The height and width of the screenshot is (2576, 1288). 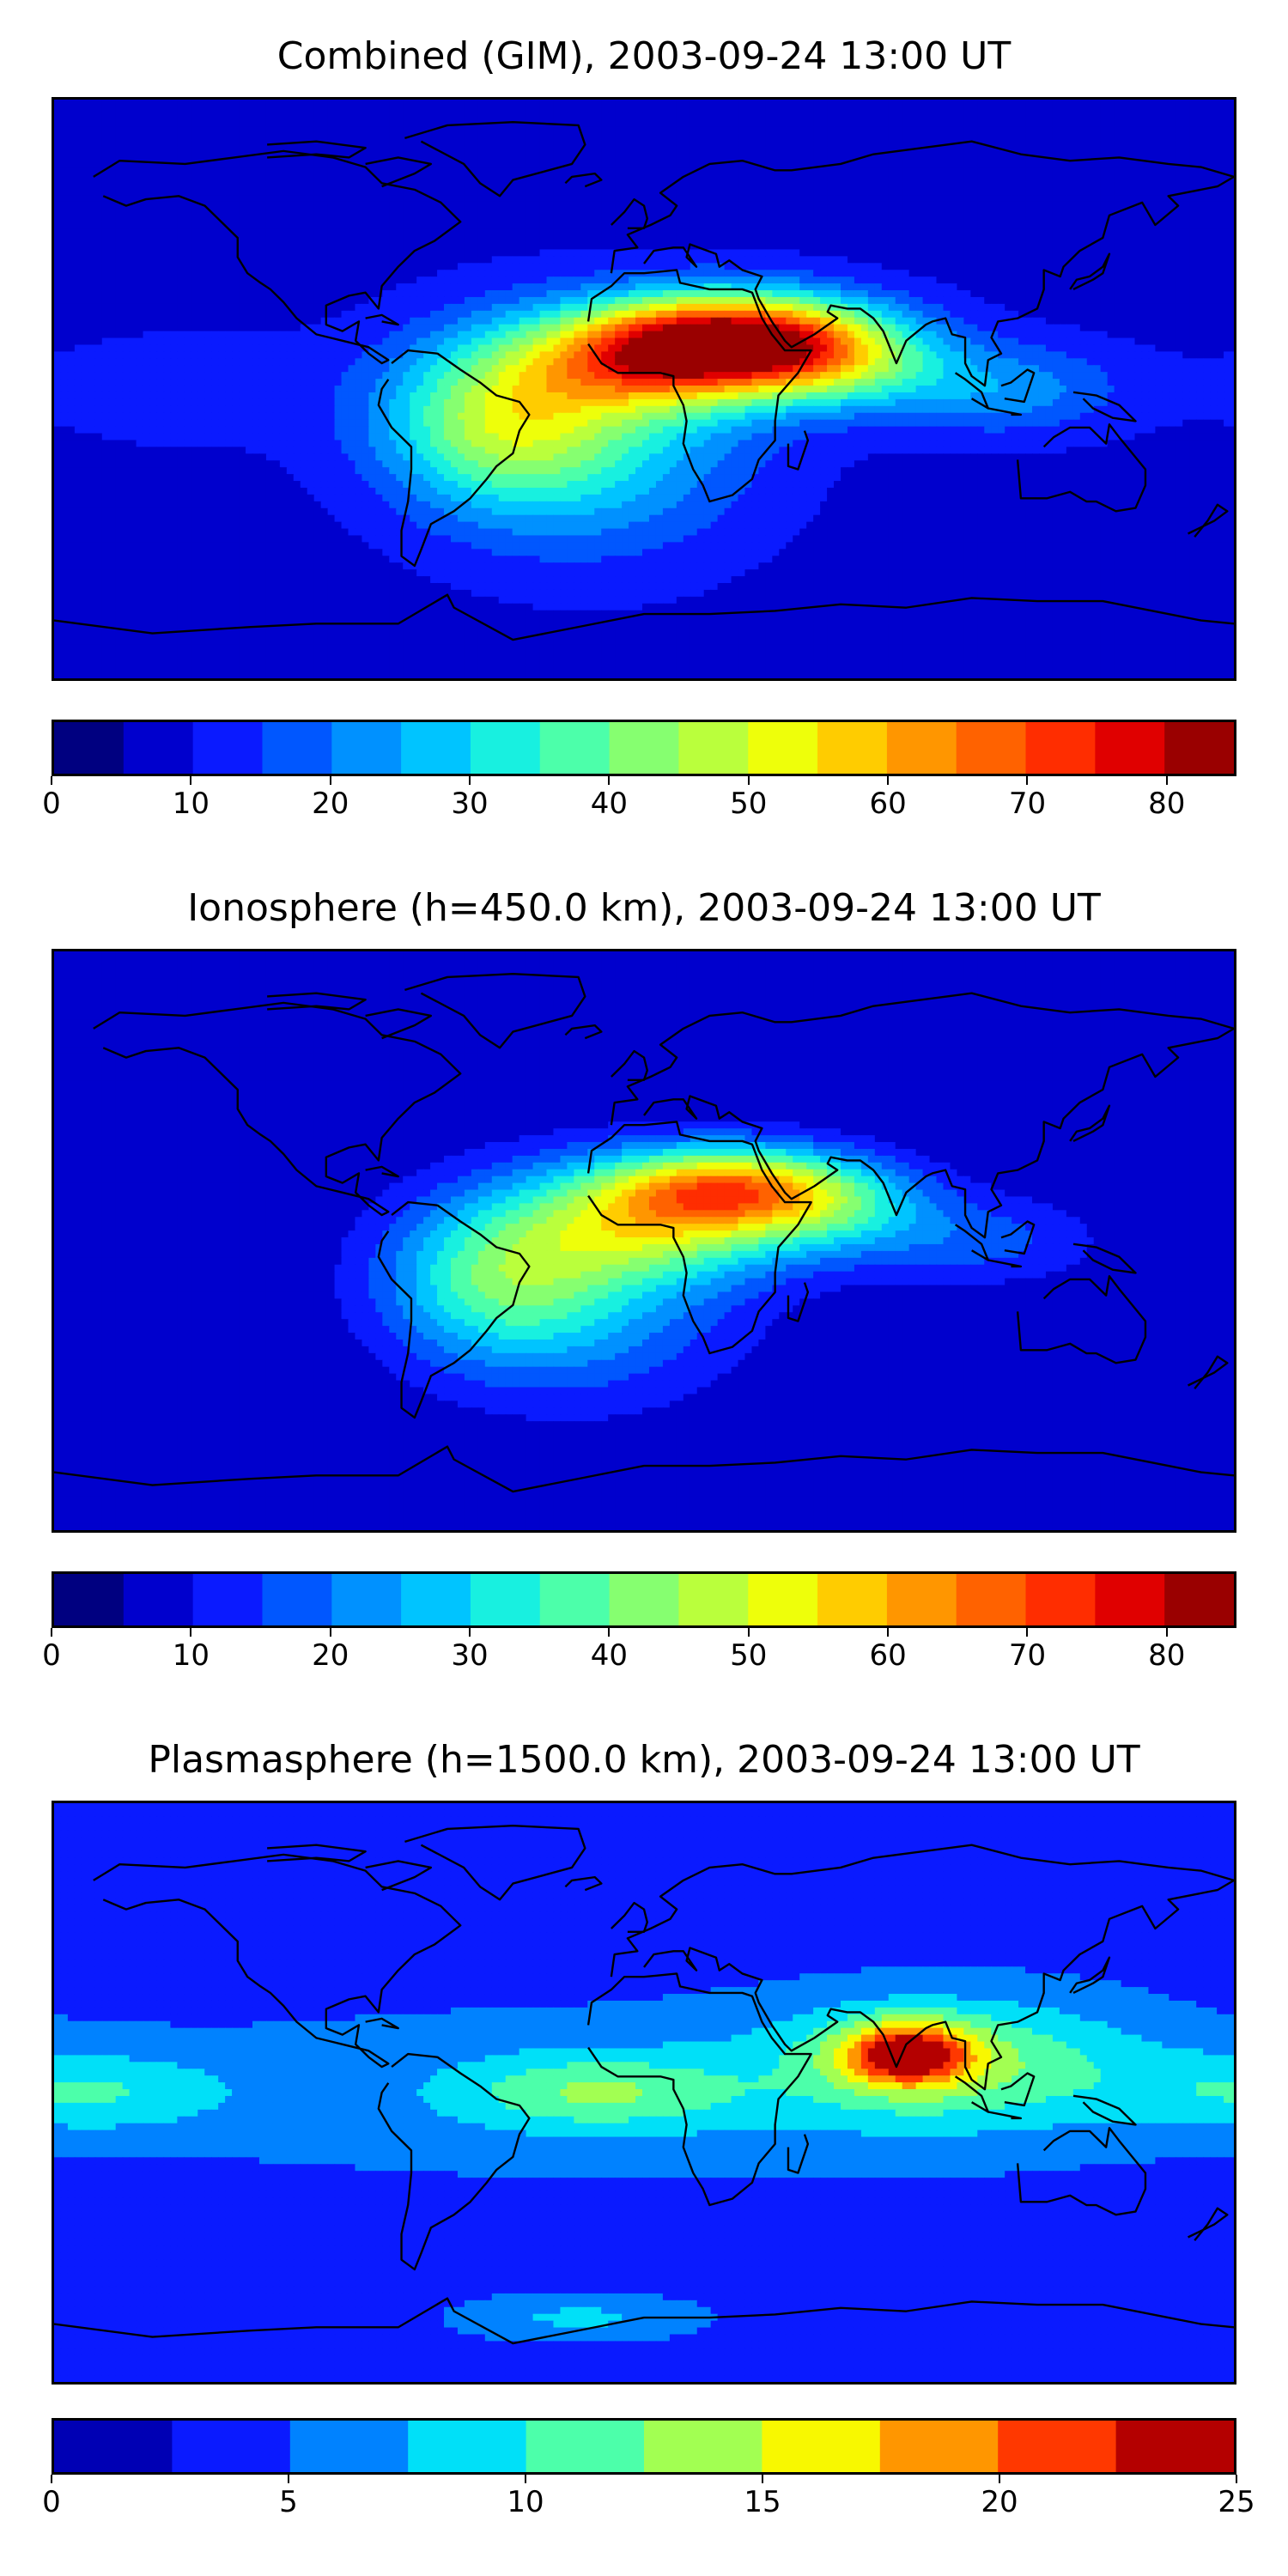 What do you see at coordinates (888, 1656) in the screenshot?
I see `colorbar-tick-label: 60` at bounding box center [888, 1656].